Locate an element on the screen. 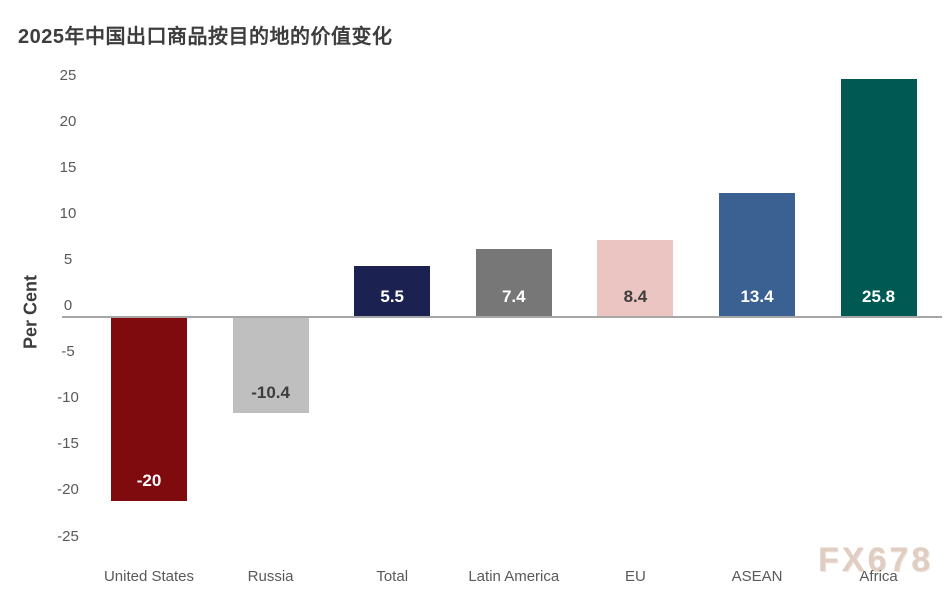 The image size is (952, 599). x-category-label: EU is located at coordinates (635, 576).